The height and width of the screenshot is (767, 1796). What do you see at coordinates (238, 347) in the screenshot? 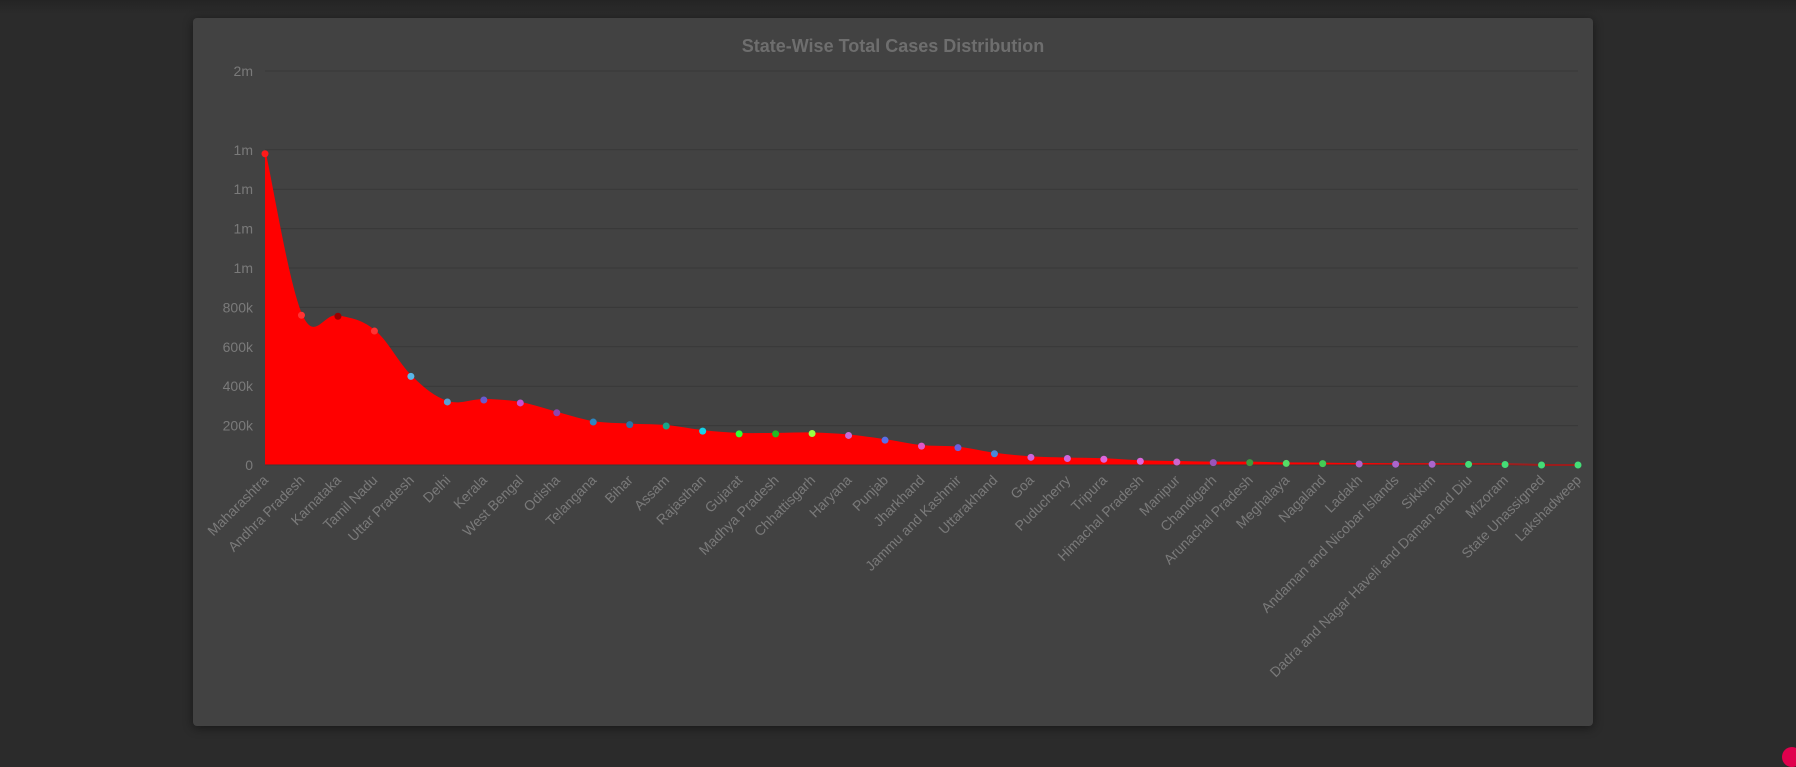
I see `y-tick-label: 600k` at bounding box center [238, 347].